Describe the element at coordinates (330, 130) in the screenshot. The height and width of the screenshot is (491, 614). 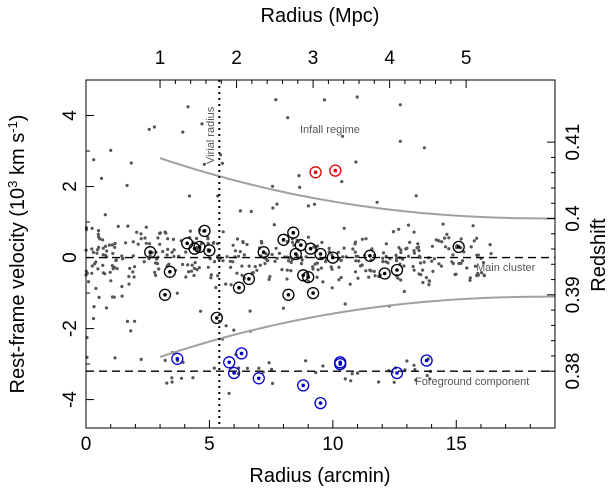
I see `infall-regime-annotation: Infall regime` at that location.